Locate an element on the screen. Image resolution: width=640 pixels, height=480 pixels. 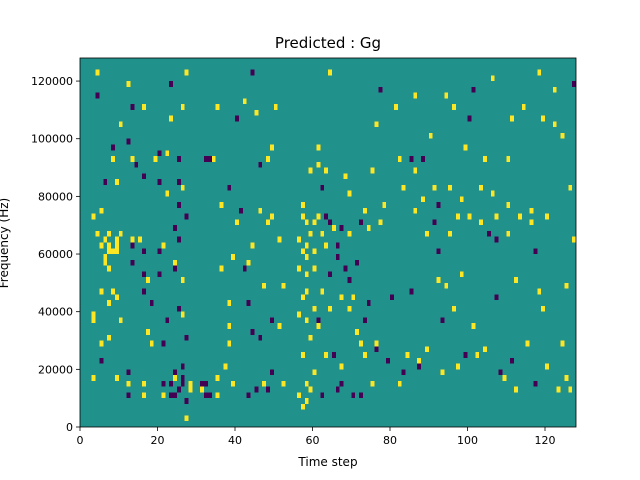
x-tick-label: 100 is located at coordinates (467, 440).